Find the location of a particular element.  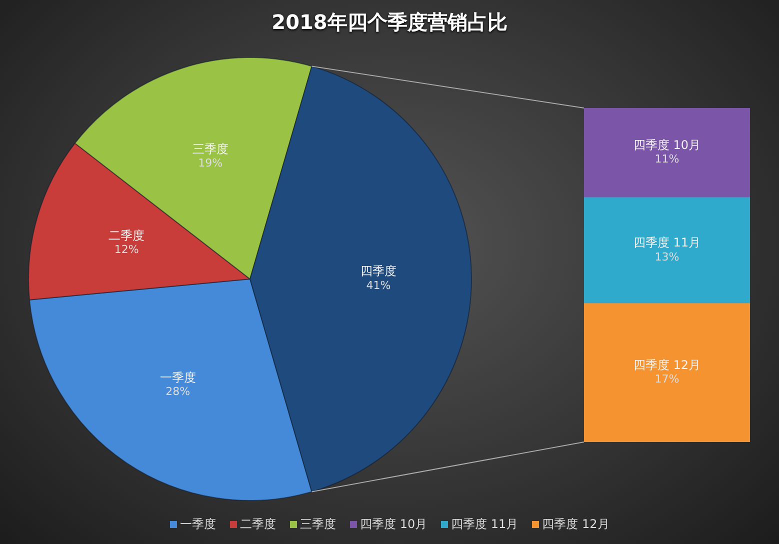

legend-label: 二季度 is located at coordinates (258, 524).